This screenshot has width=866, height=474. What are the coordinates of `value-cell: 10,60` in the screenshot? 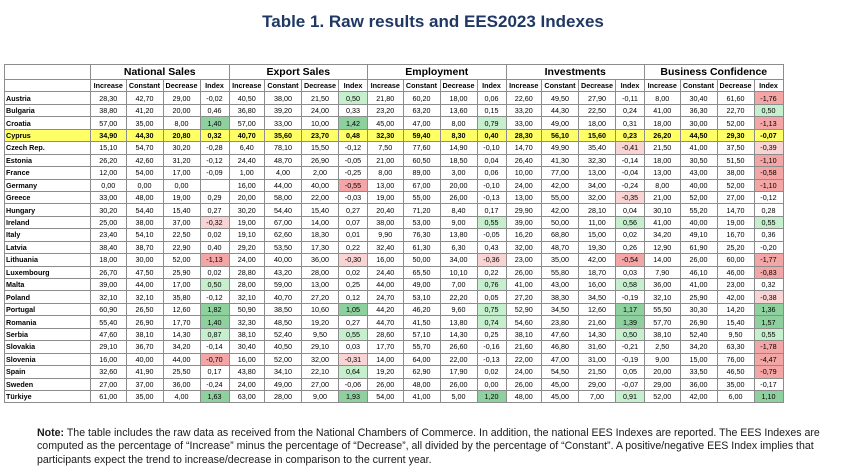 It's located at (320, 309).